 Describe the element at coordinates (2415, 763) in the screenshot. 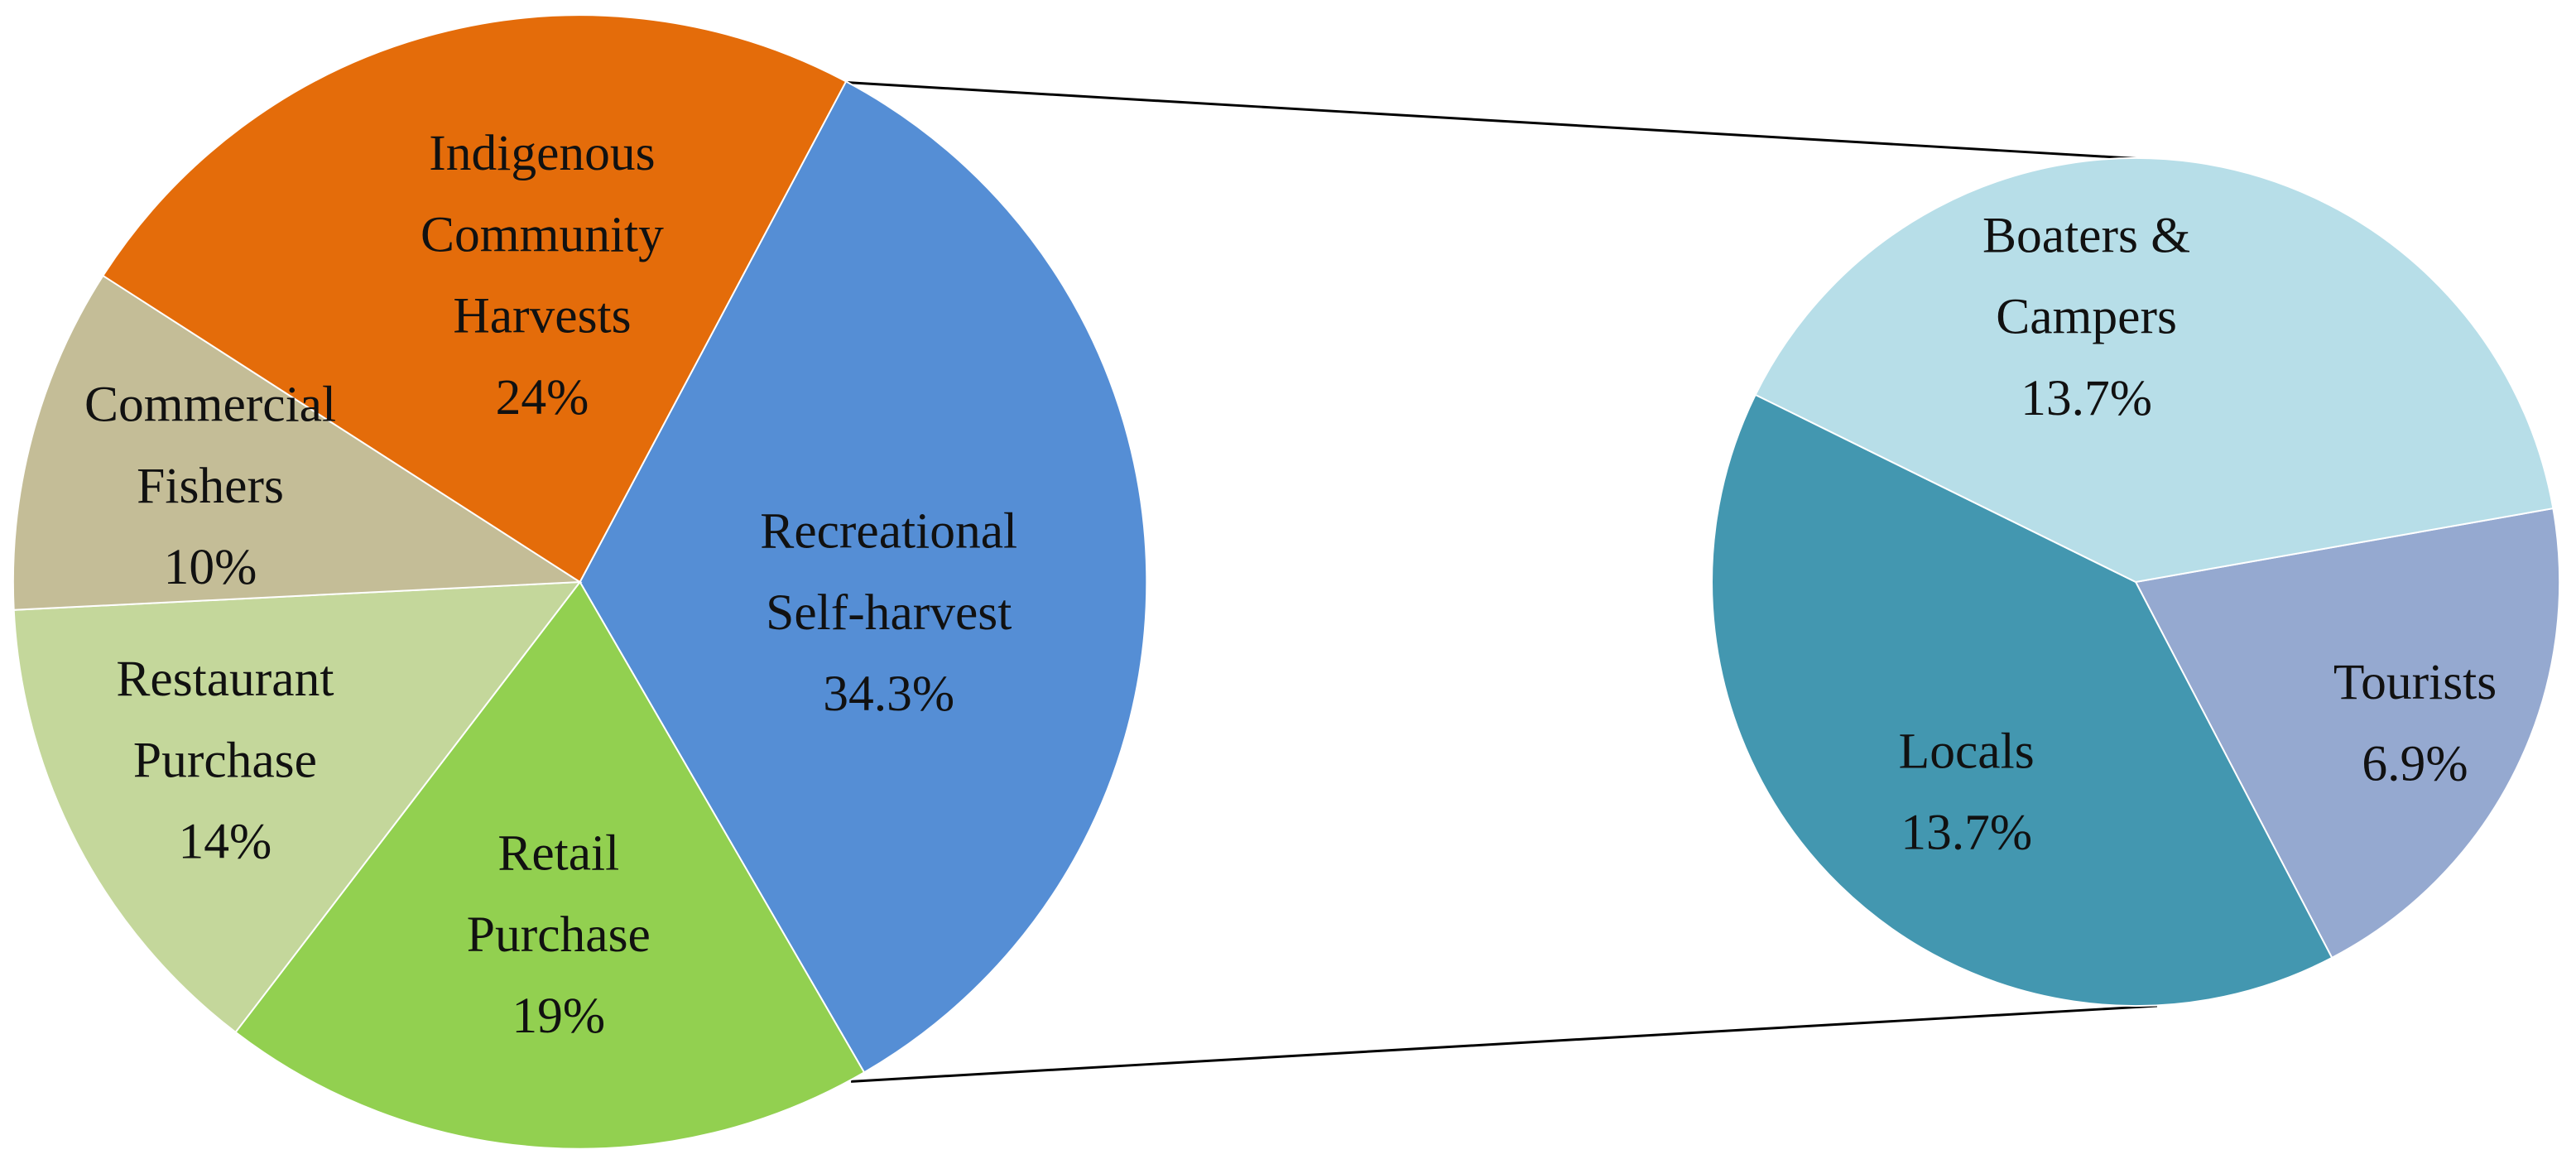

I see `value-label: 6.9%` at that location.